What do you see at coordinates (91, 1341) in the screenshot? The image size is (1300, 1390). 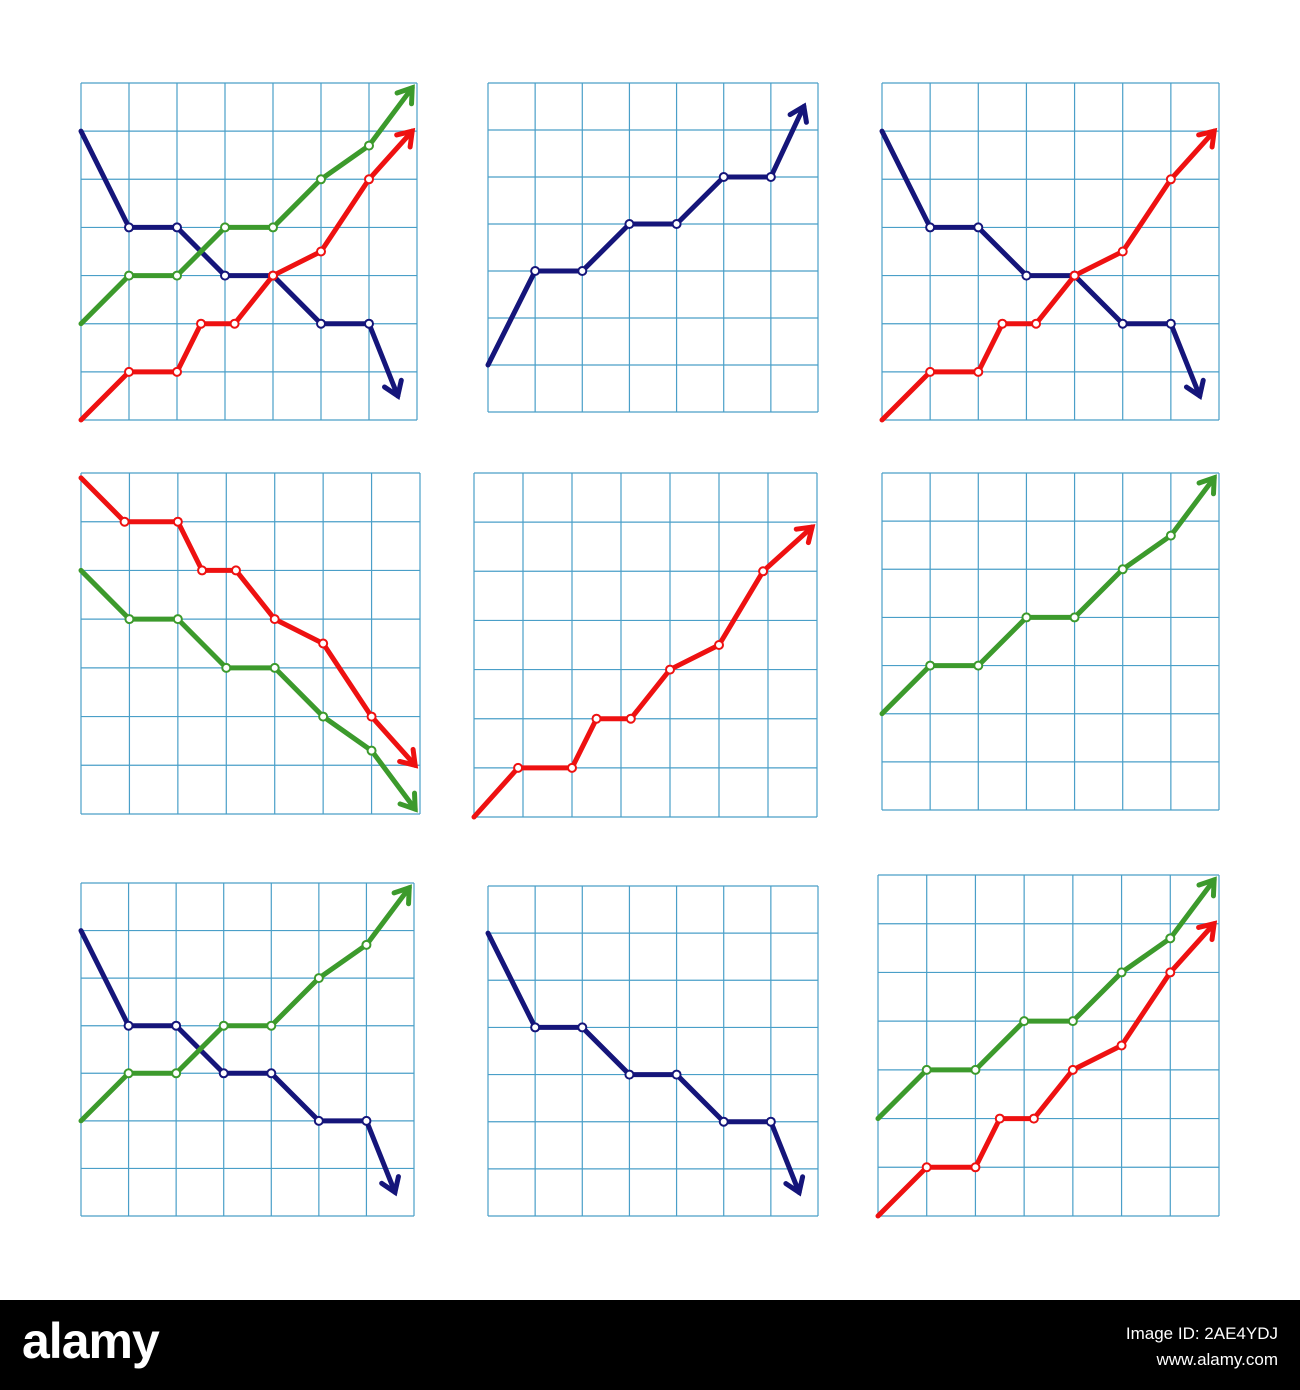 I see `logo: alamy` at bounding box center [91, 1341].